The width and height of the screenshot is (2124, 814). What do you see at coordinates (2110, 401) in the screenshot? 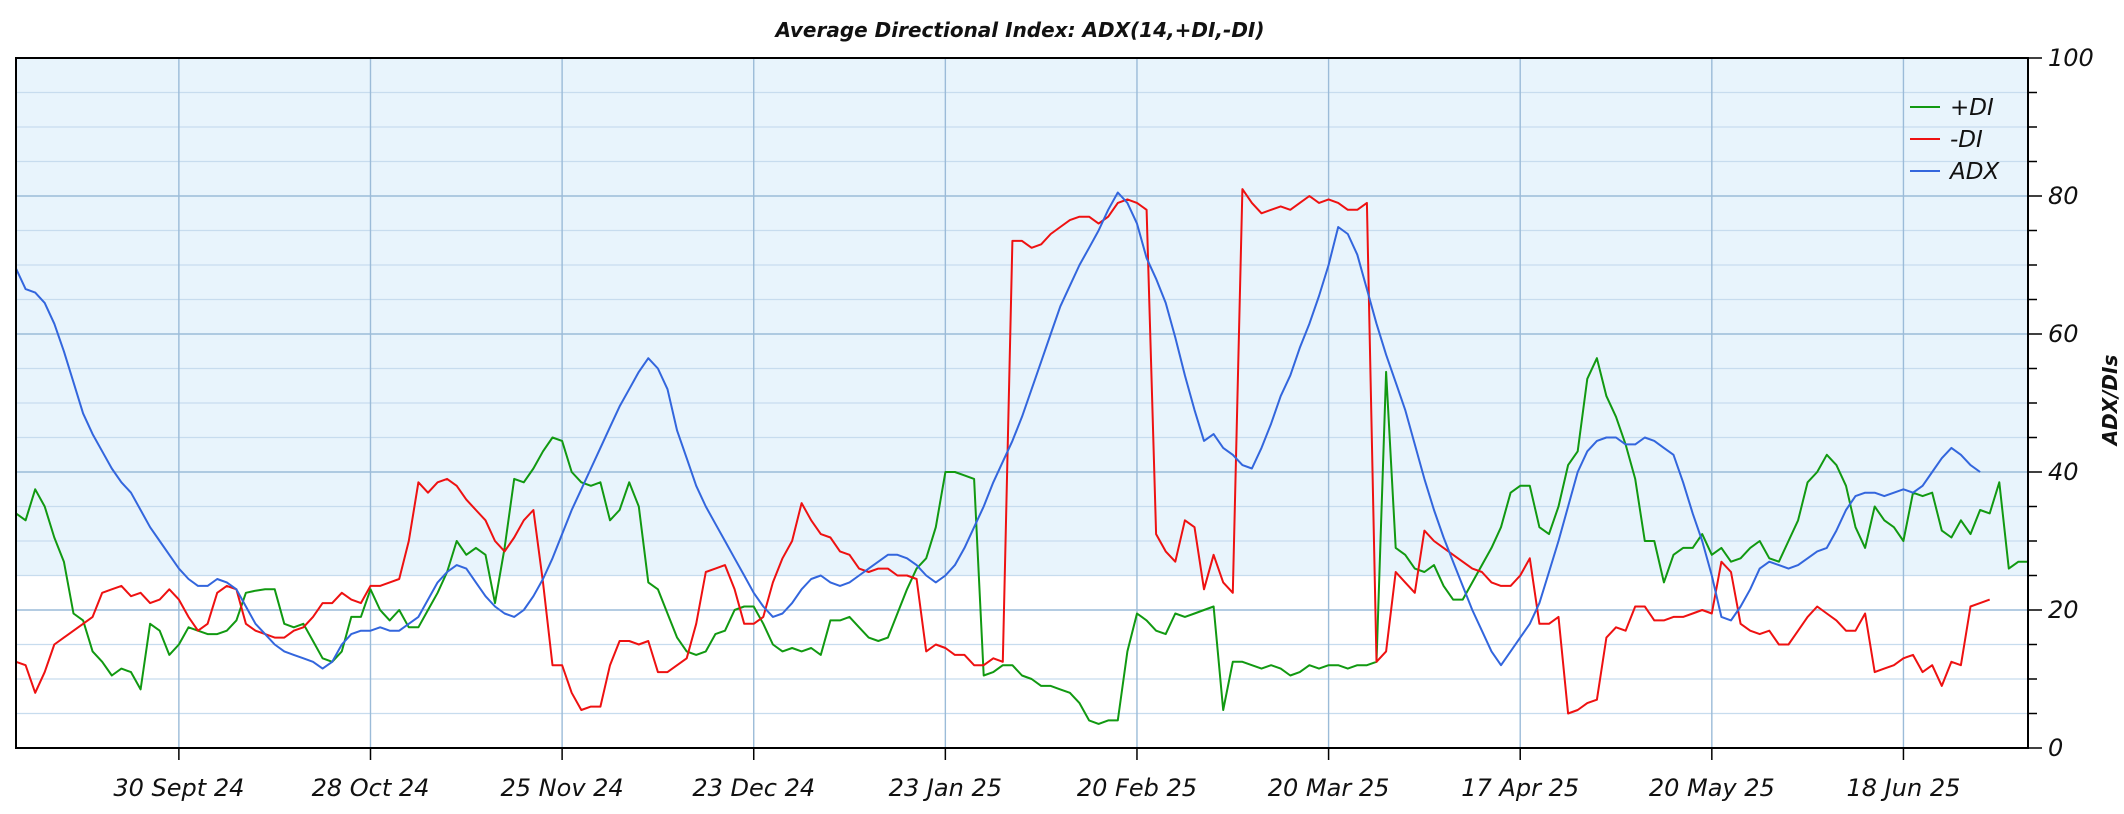
I see `y-axis-label: ADX/DIs` at bounding box center [2110, 401].